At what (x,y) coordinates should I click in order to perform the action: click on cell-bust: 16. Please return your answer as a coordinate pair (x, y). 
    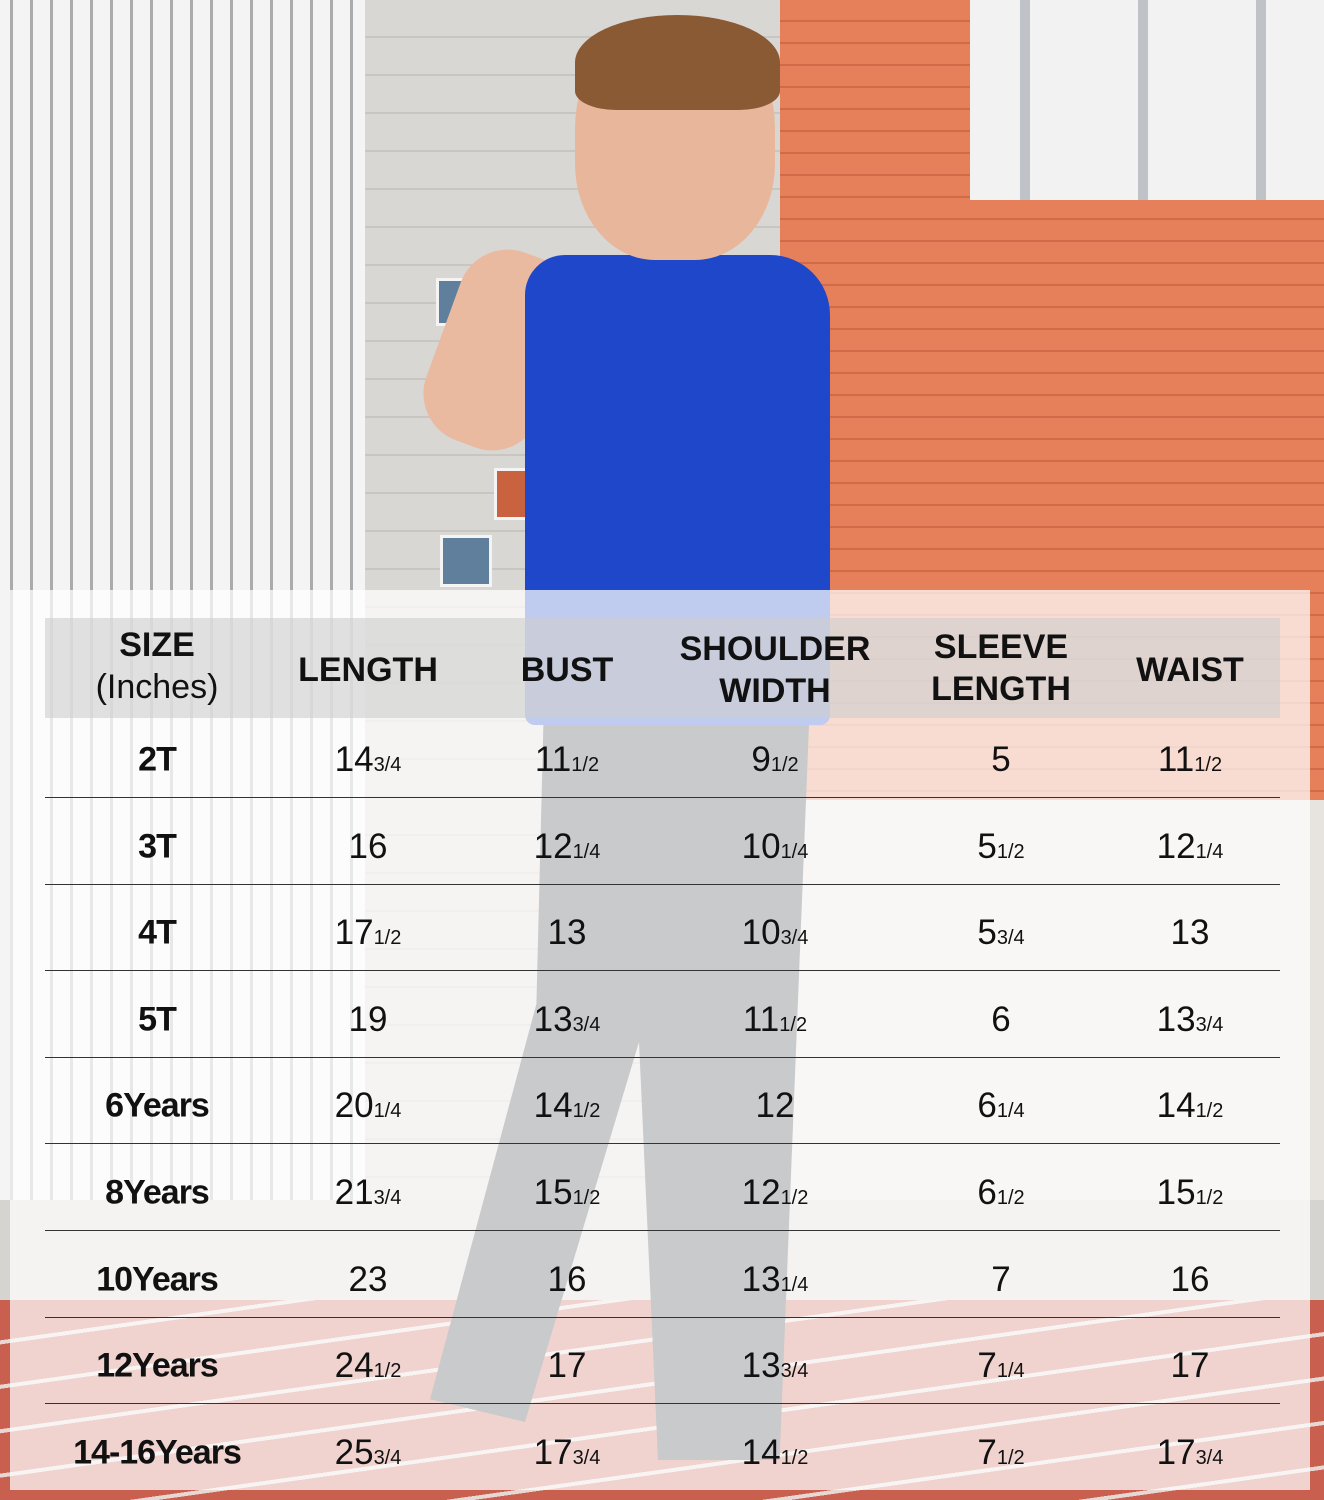
    Looking at the image, I should click on (567, 1280).